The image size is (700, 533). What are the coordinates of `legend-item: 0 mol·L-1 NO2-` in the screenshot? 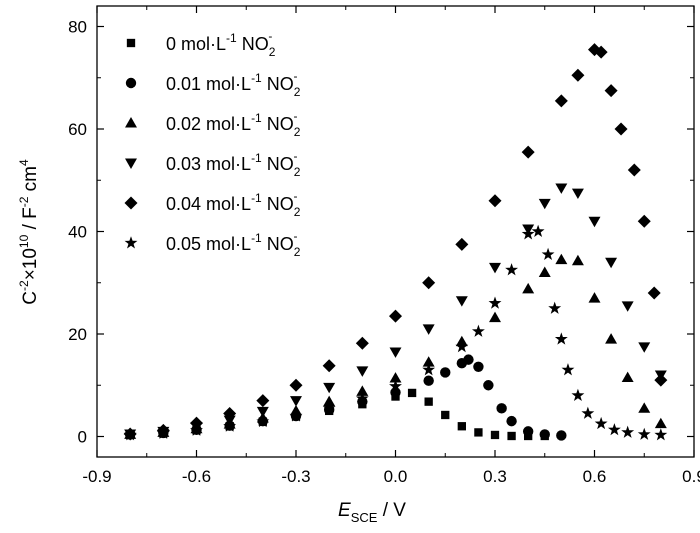 It's located at (201, 44).